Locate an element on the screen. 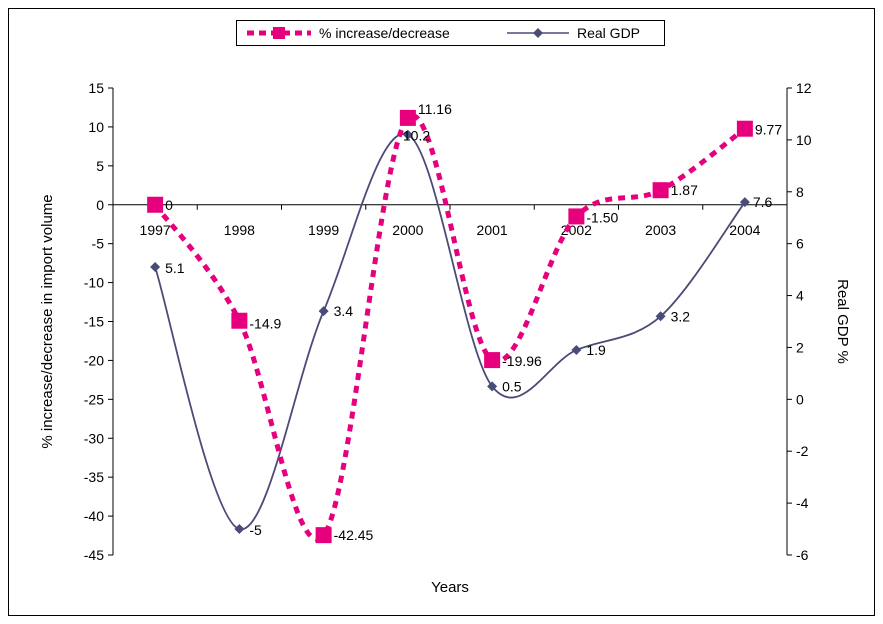 Image resolution: width=883 pixels, height=624 pixels. y-axis-left-title: % increase/decrease in import volume is located at coordinates (47, 321).